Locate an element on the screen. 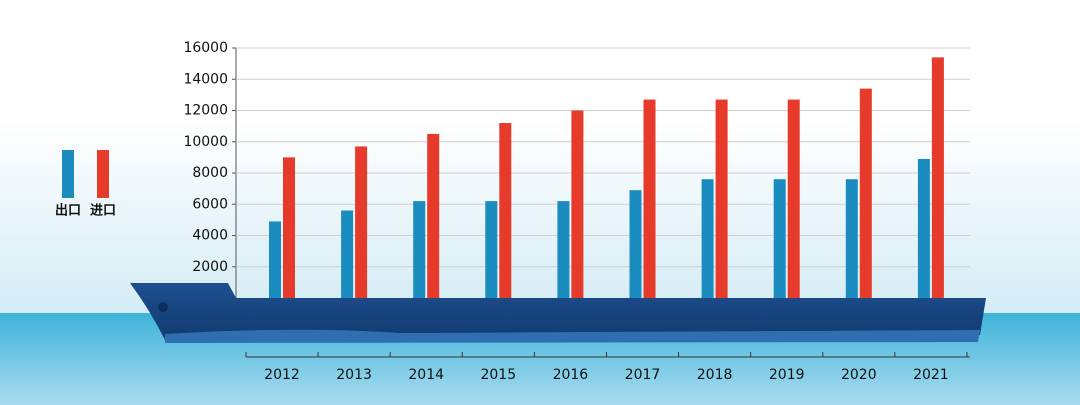 The height and width of the screenshot is (405, 1080). x-tick-label: 2013 is located at coordinates (354, 375).